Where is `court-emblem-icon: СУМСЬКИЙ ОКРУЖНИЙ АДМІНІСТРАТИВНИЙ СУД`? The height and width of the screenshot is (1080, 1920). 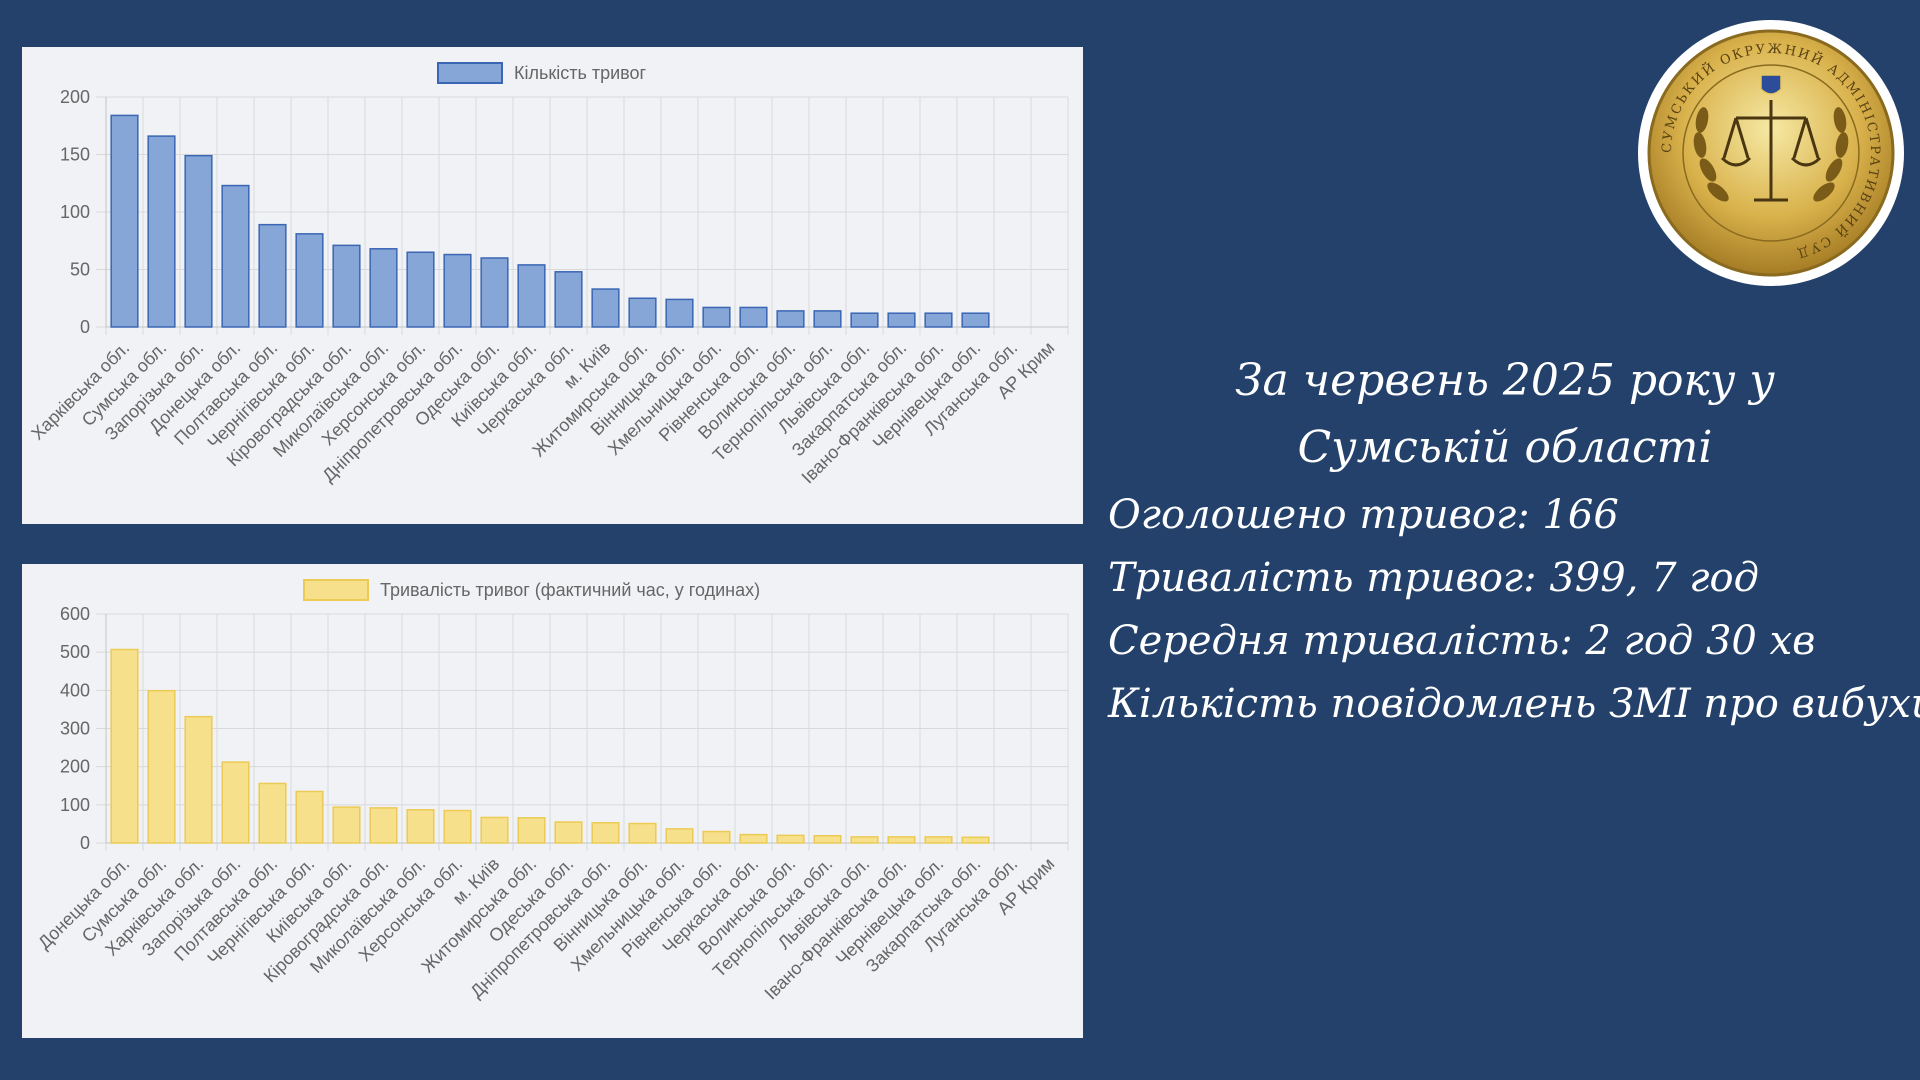
court-emblem-icon: СУМСЬКИЙ ОКРУЖНИЙ АДМІНІСТРАТИВНИЙ СУД is located at coordinates (1771, 153).